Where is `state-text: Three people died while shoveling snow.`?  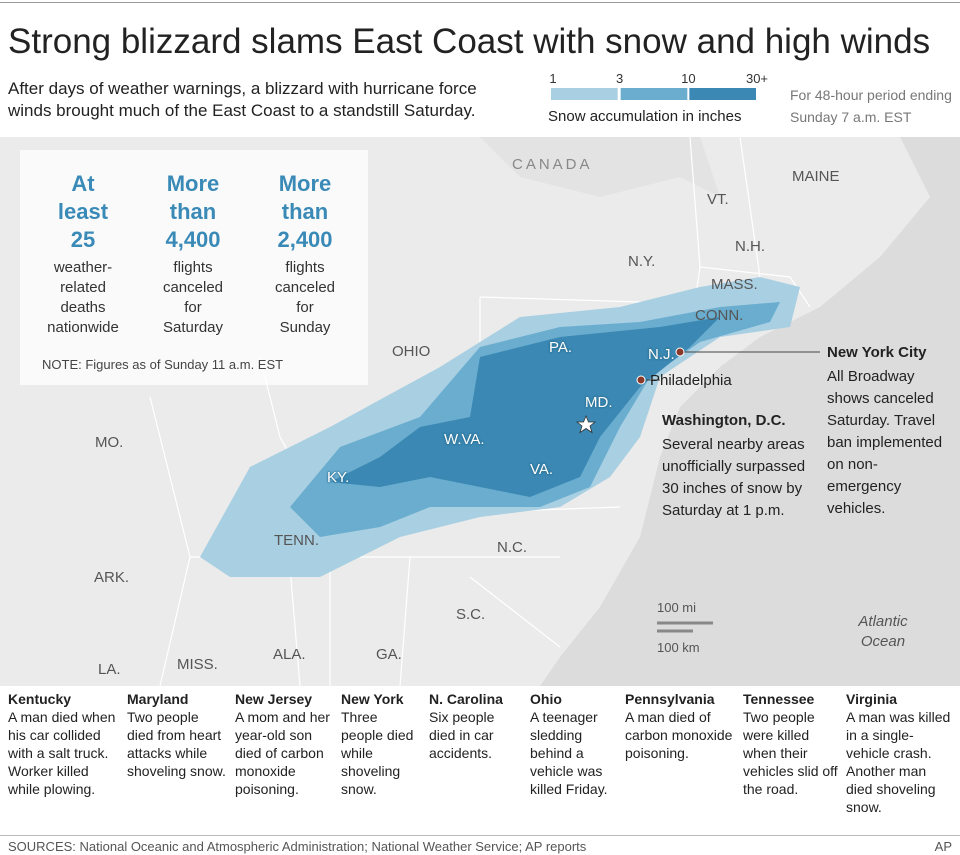
state-text: Three people died while shoveling snow. is located at coordinates (377, 753).